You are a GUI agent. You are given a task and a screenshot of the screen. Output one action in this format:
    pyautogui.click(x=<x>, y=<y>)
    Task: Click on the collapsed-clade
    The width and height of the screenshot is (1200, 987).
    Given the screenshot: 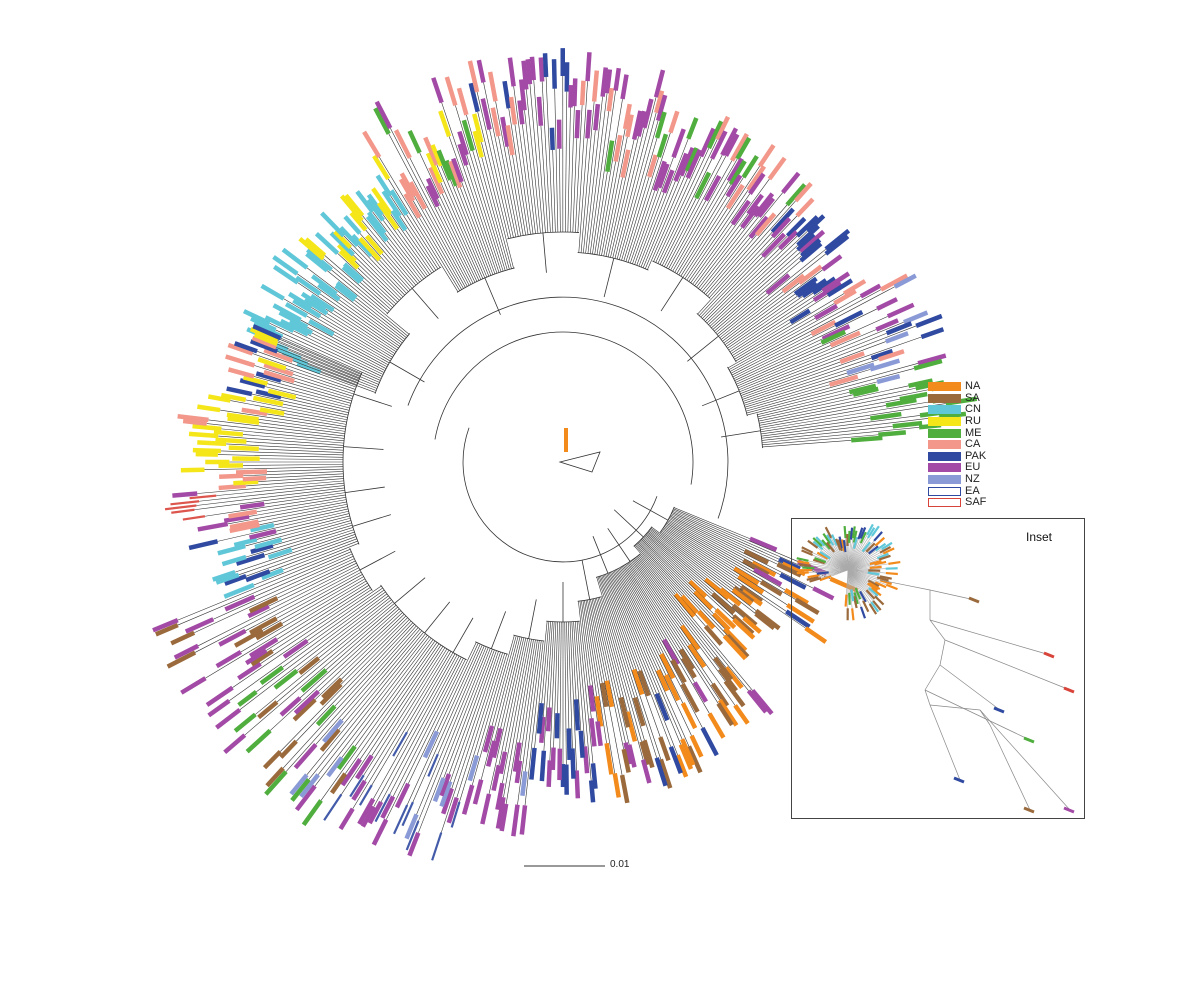 What is the action you would take?
    pyautogui.click(x=579, y=462)
    